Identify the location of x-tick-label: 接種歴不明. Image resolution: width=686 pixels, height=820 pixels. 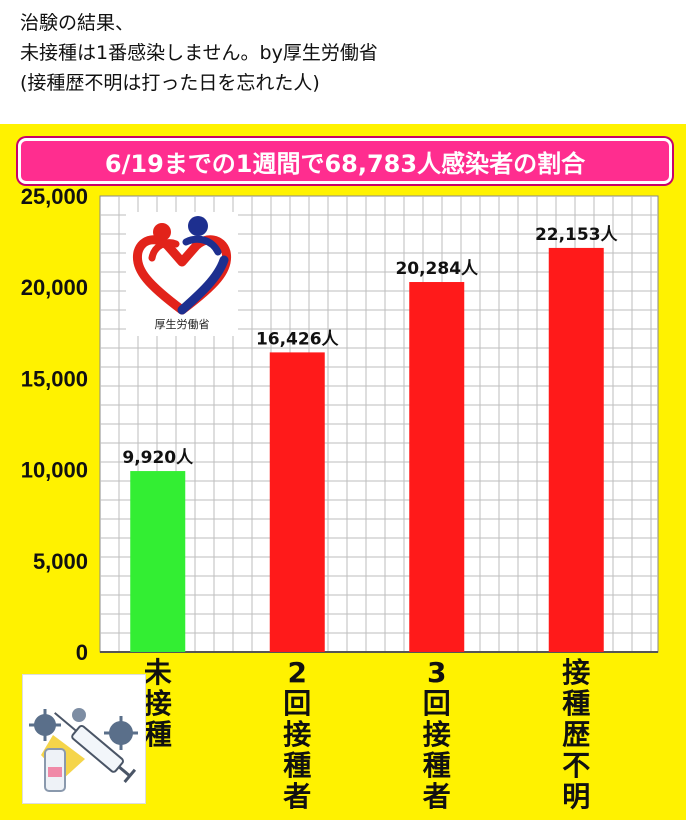
(576, 734).